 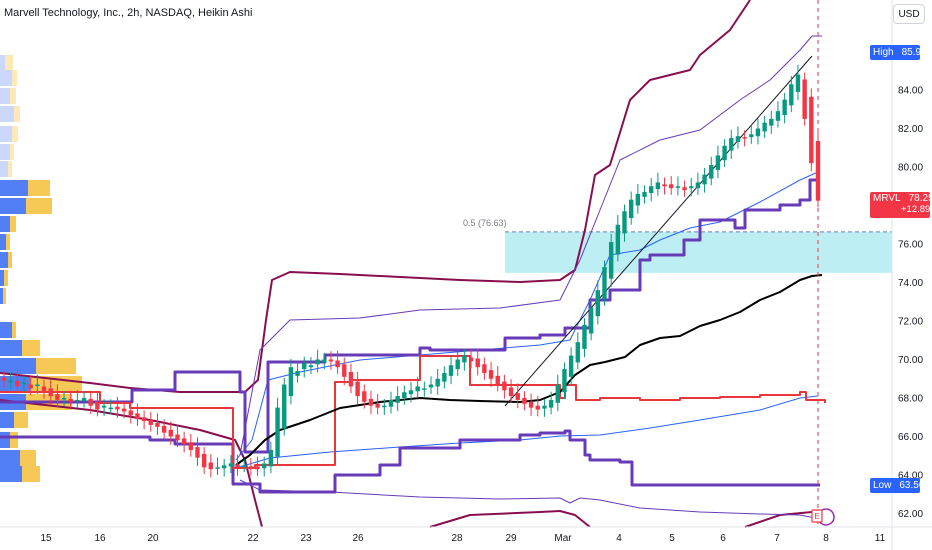 I want to click on time-tick-label: Mar, so click(x=563, y=538).